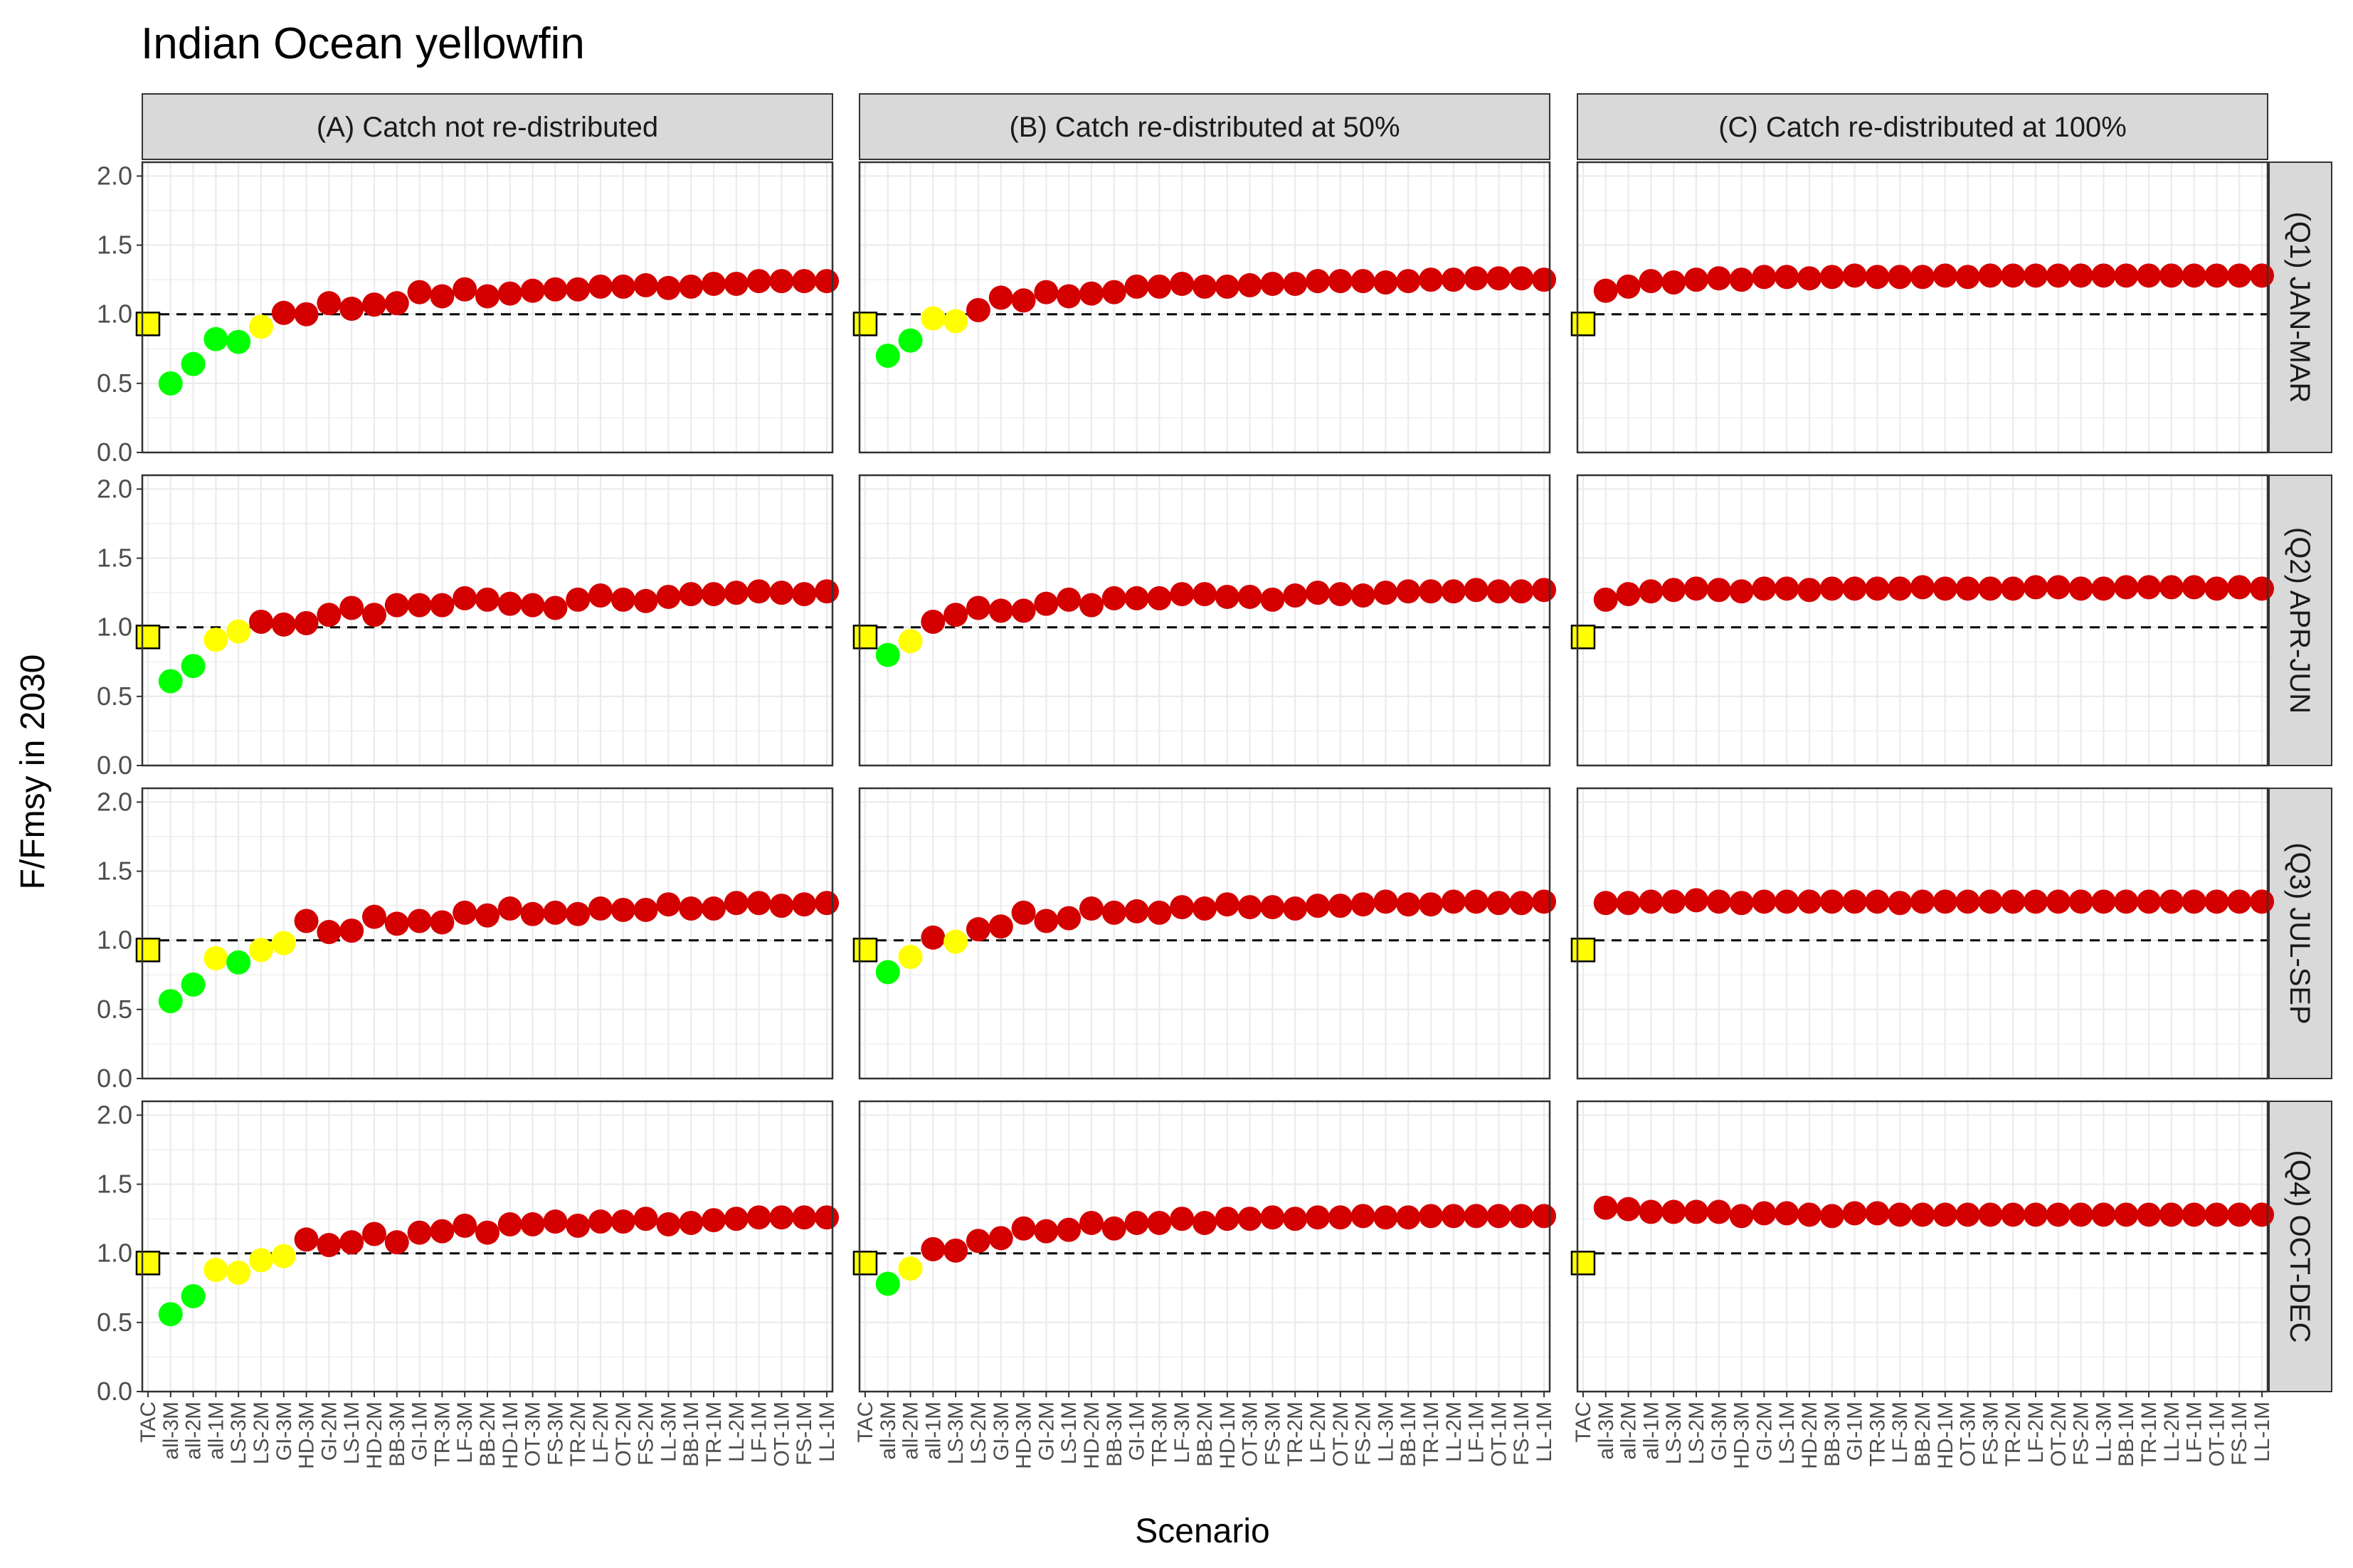 This screenshot has width=2353, height=1568. What do you see at coordinates (737, 1432) in the screenshot?
I see `x-tick-label: LL-2M` at bounding box center [737, 1432].